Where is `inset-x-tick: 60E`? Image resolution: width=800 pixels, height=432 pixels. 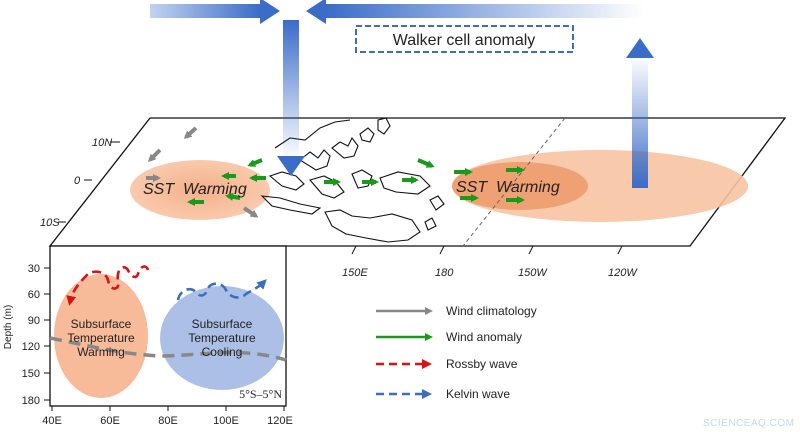 inset-x-tick: 60E is located at coordinates (110, 421).